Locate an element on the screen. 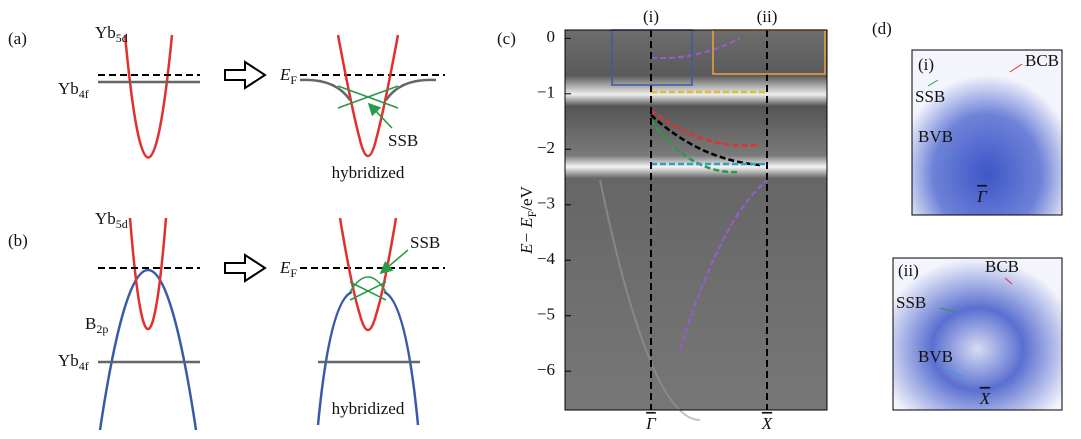 This screenshot has height=439, width=1081. y-tick-label: −6 is located at coordinates (546, 369).